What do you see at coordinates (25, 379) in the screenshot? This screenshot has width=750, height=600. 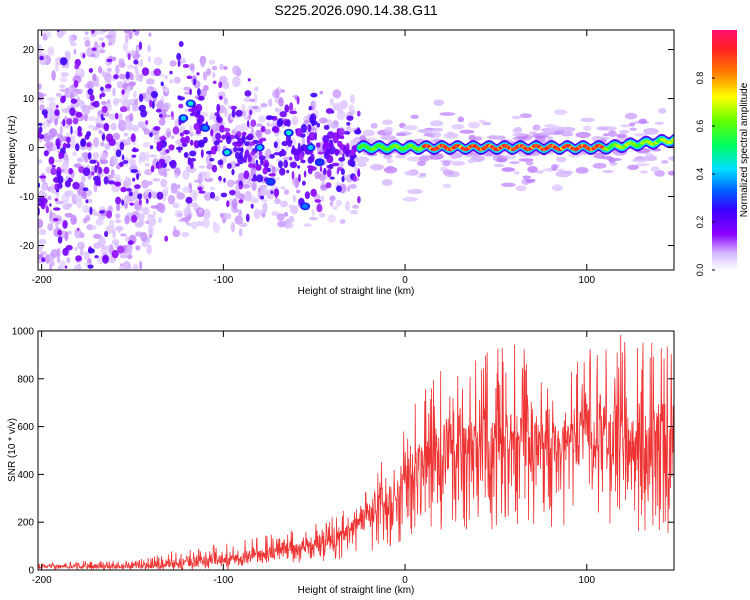 I see `snr-y-tick-label: 800` at bounding box center [25, 379].